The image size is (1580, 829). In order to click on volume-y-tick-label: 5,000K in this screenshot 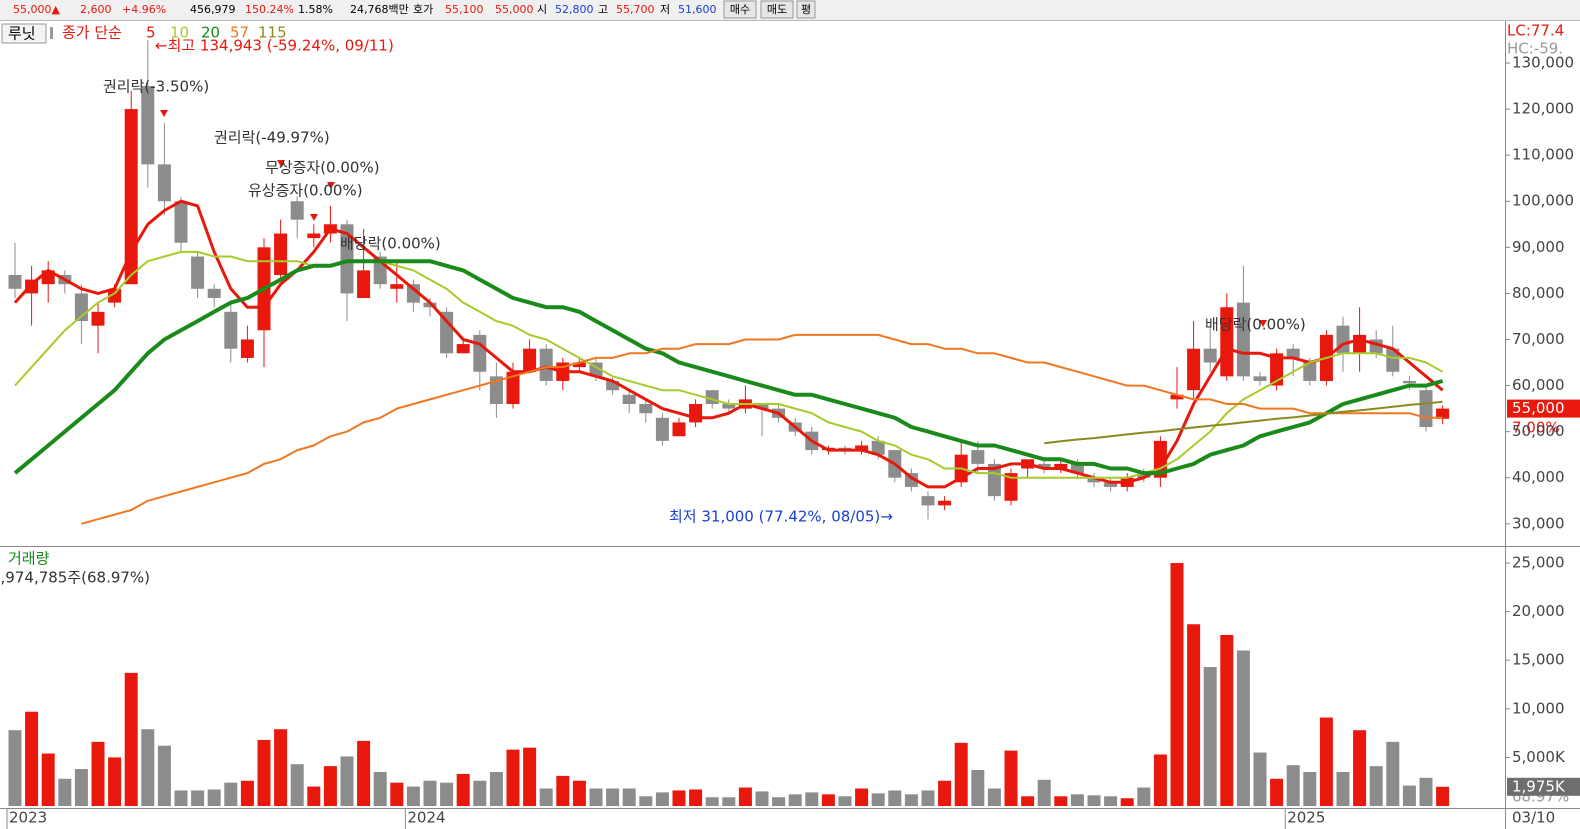, I will do `click(1539, 757)`.